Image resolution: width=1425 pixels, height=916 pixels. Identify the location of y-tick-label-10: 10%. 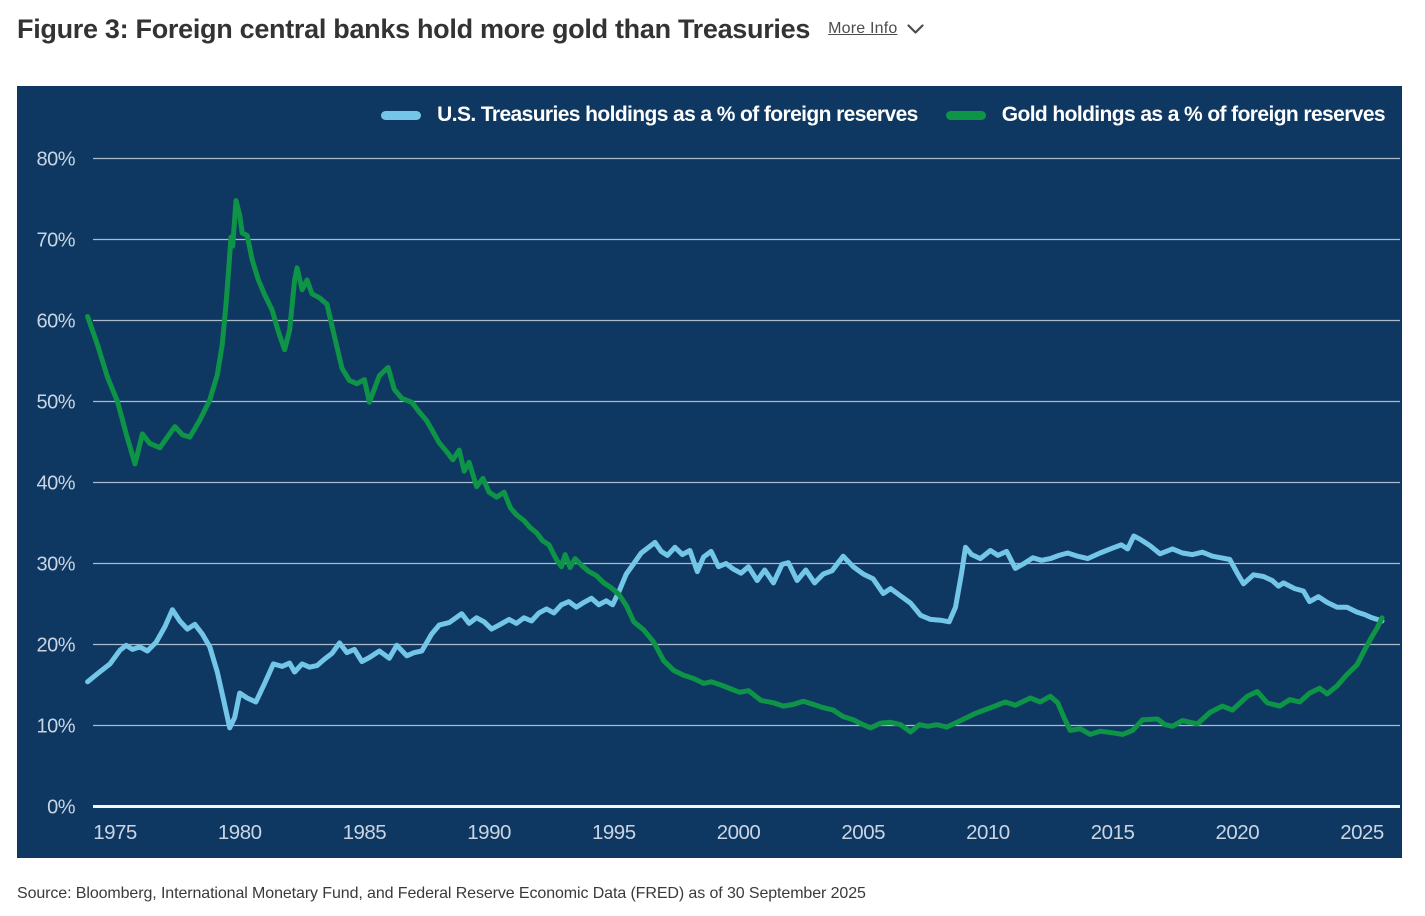
(55, 727).